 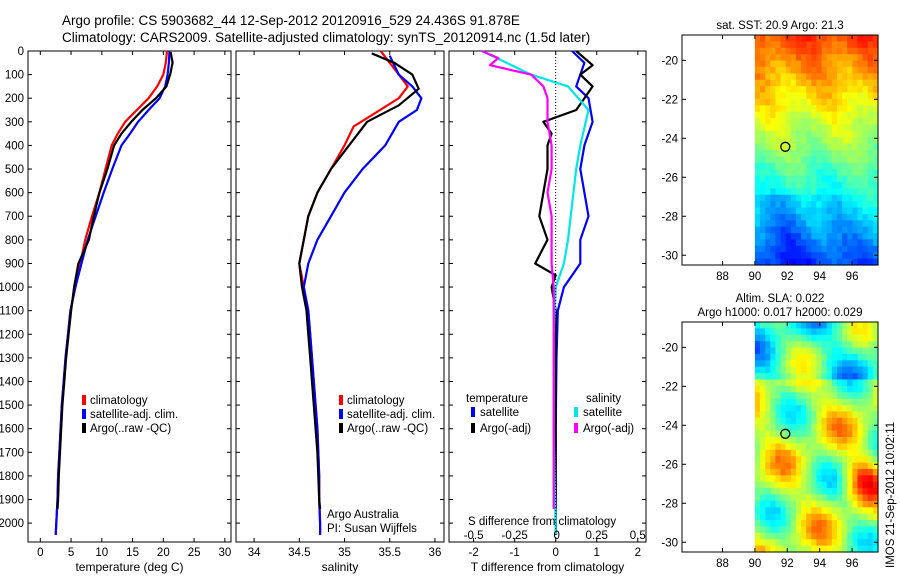 What do you see at coordinates (722, 564) in the screenshot?
I see `x-tick-label: 88` at bounding box center [722, 564].